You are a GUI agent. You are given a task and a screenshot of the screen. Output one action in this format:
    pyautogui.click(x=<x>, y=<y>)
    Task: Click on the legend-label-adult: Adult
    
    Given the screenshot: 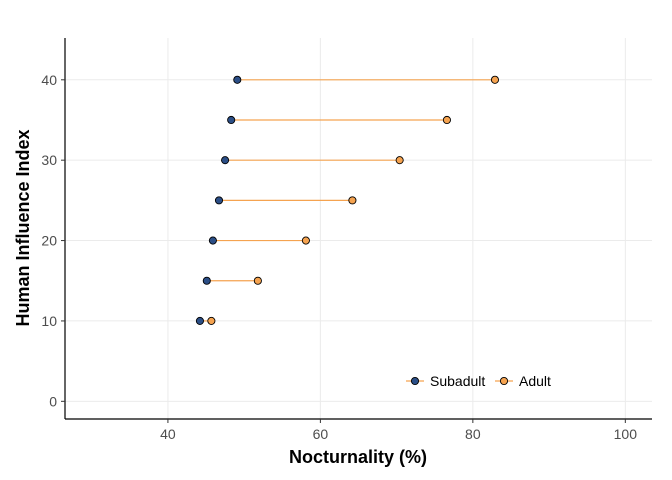 What is the action you would take?
    pyautogui.click(x=535, y=381)
    